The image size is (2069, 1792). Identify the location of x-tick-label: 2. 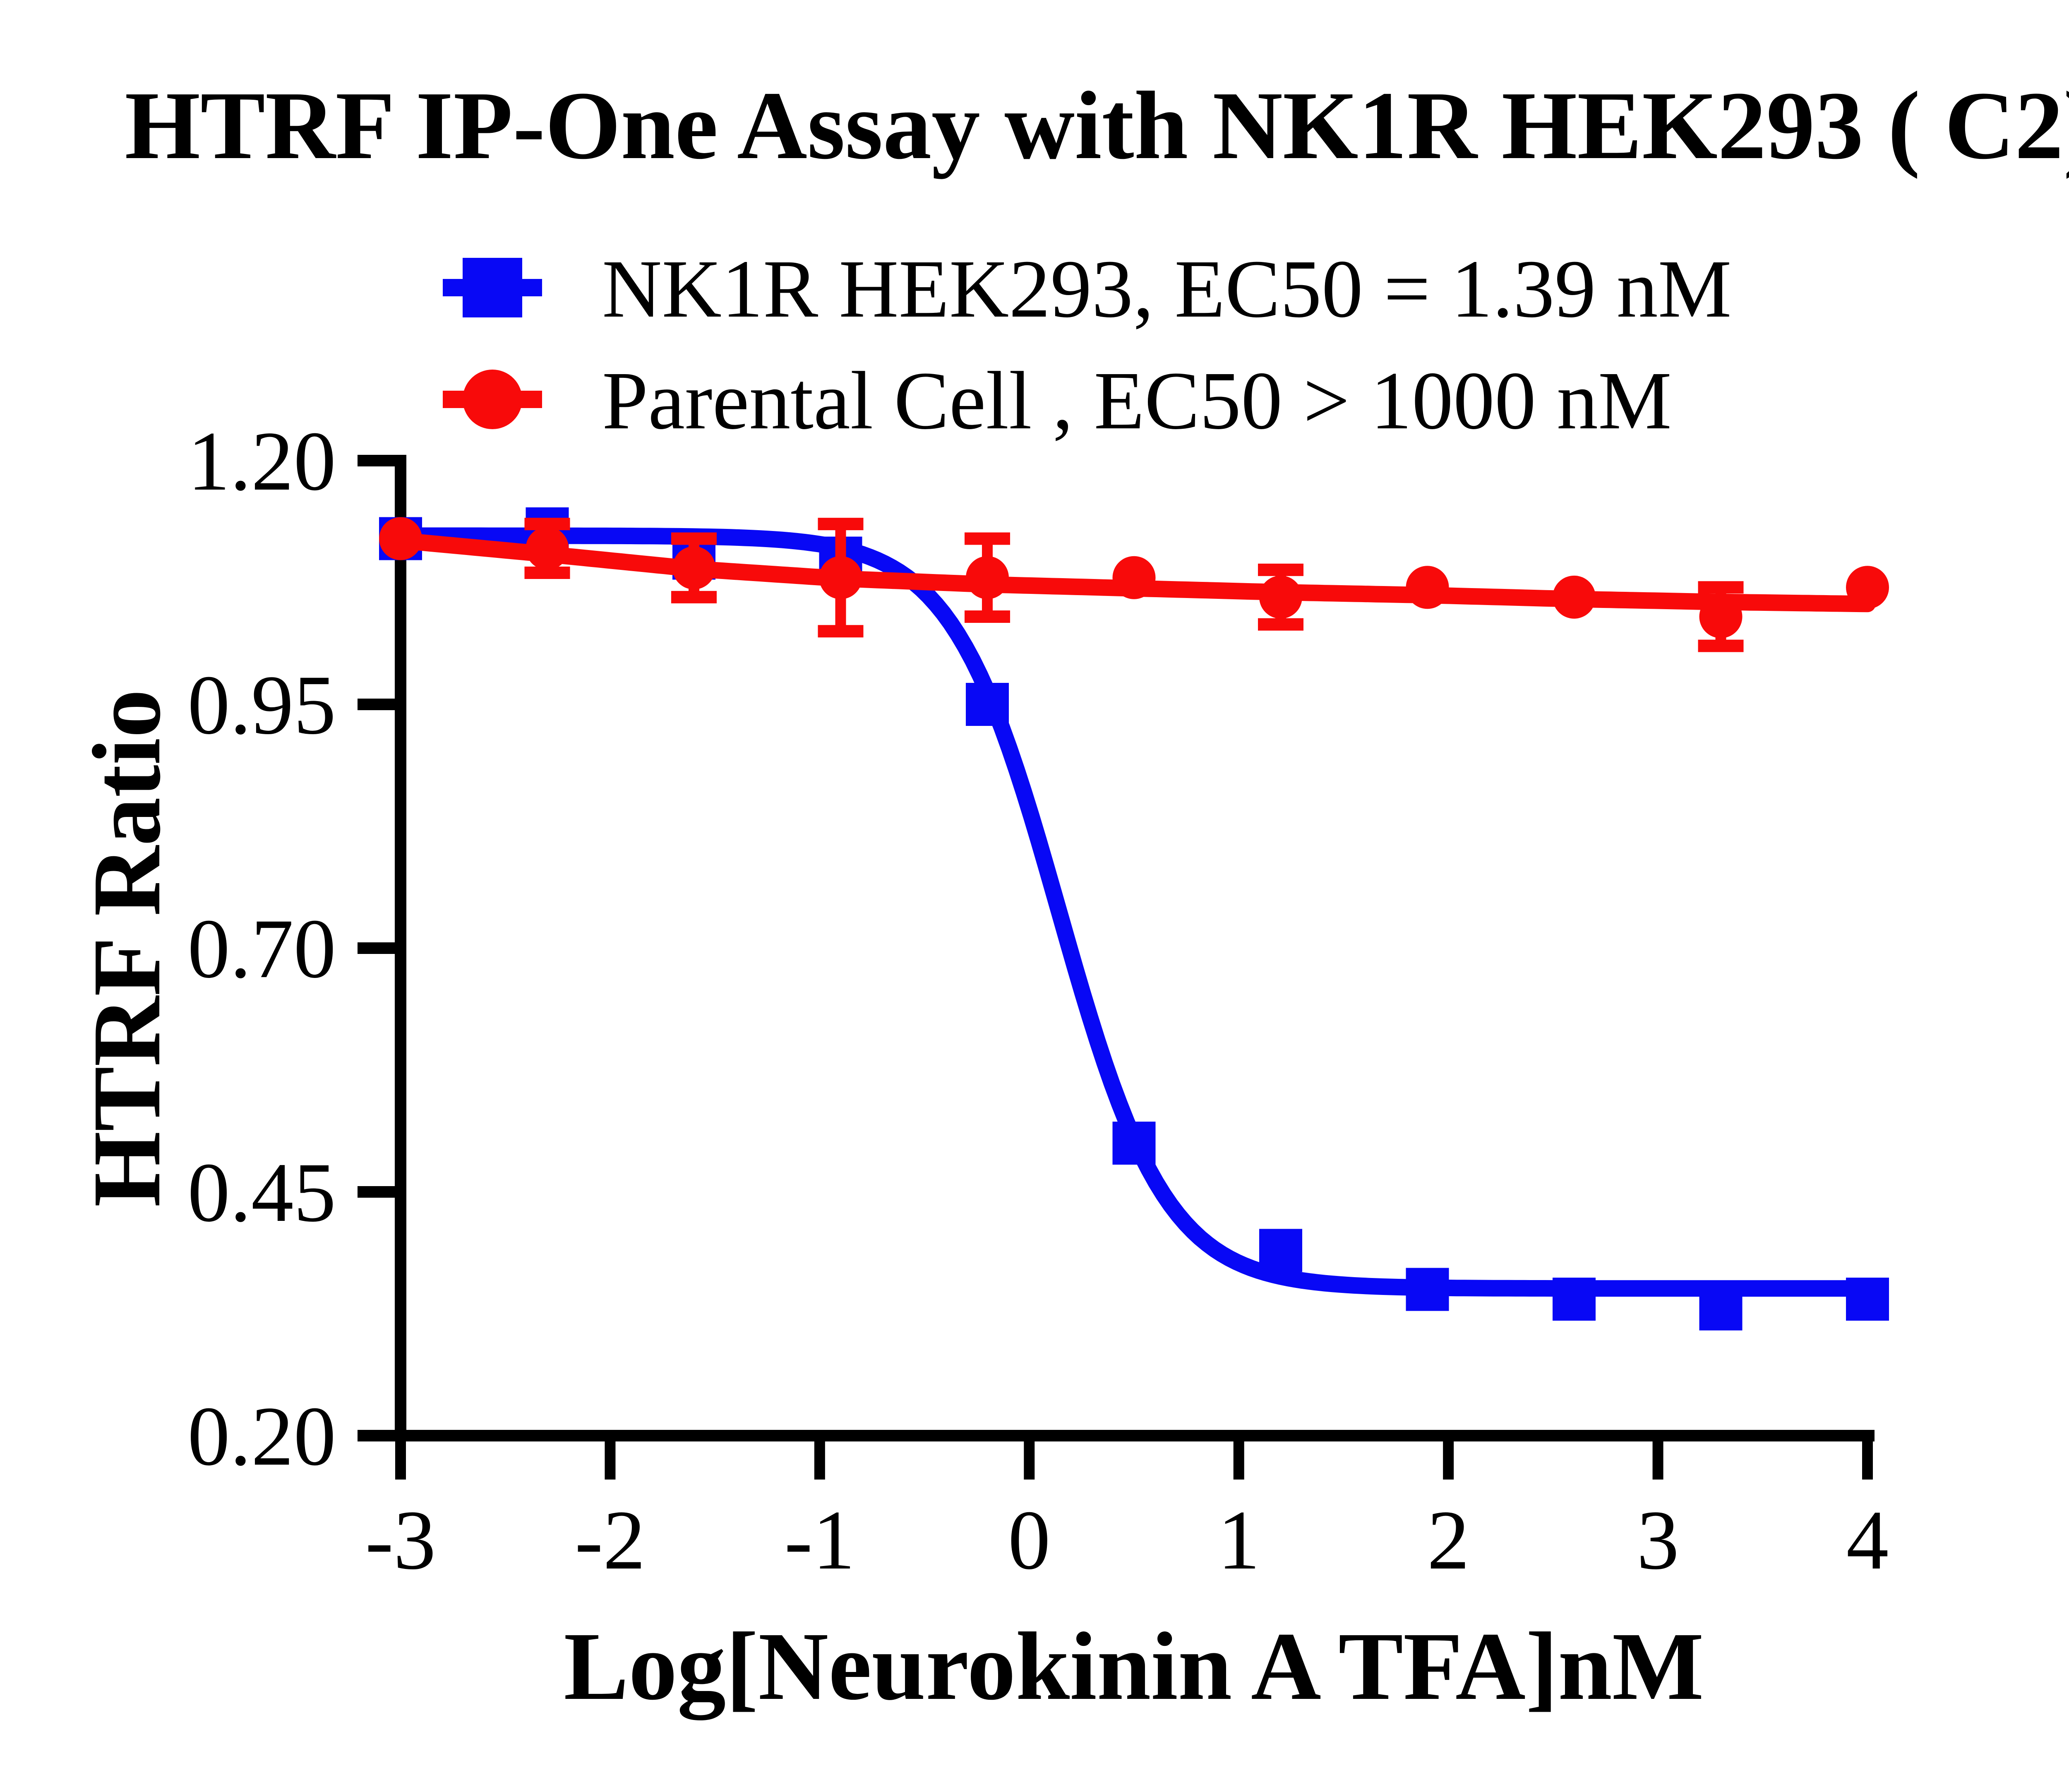
(1448, 1540).